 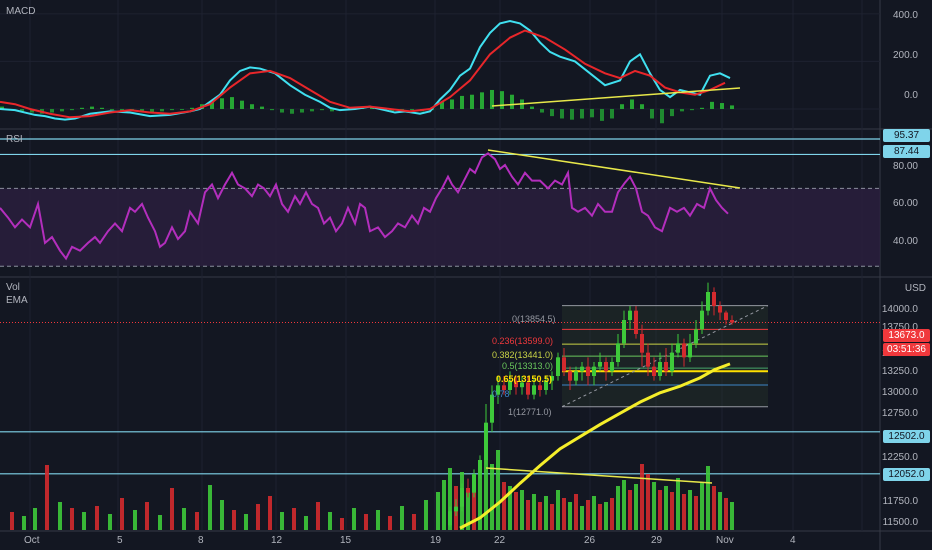 I want to click on price-level-tag-12502: 12502.0, so click(x=906, y=436).